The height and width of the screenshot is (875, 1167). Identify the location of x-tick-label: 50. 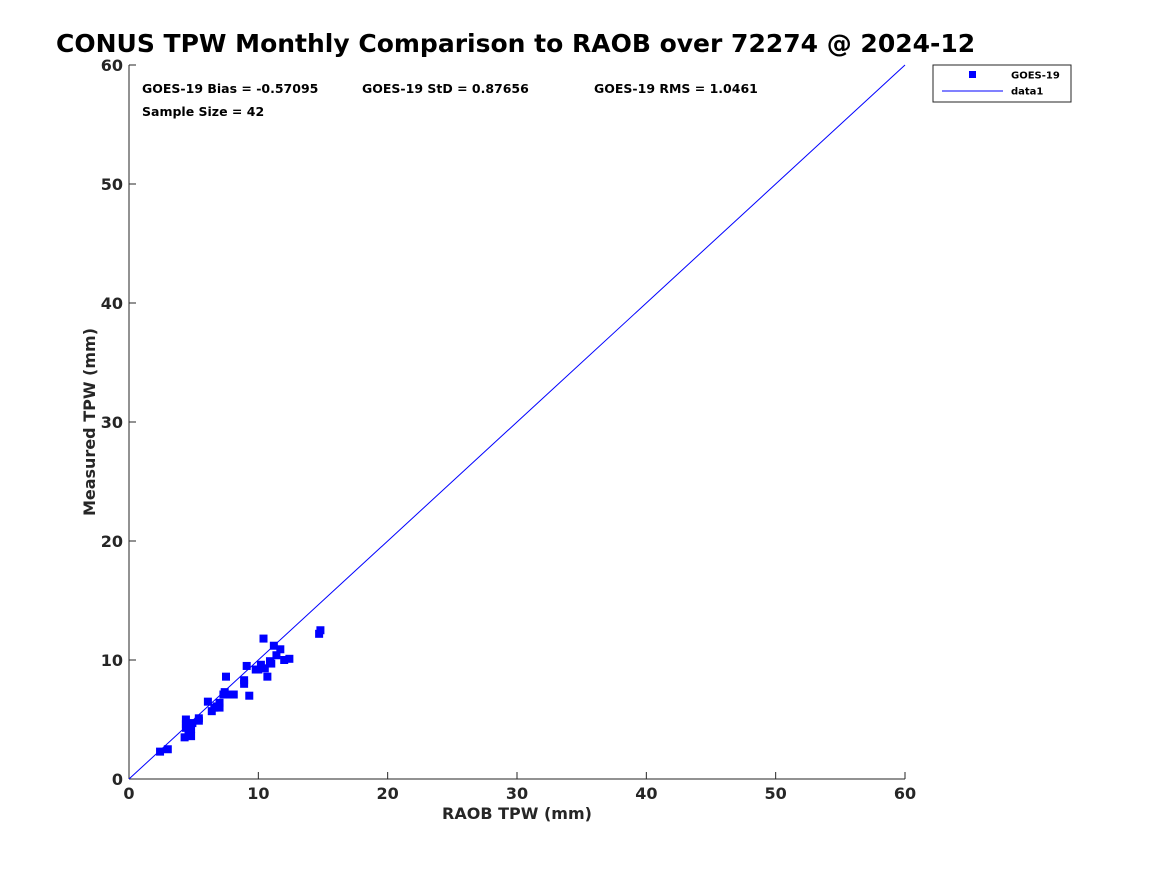
(776, 793).